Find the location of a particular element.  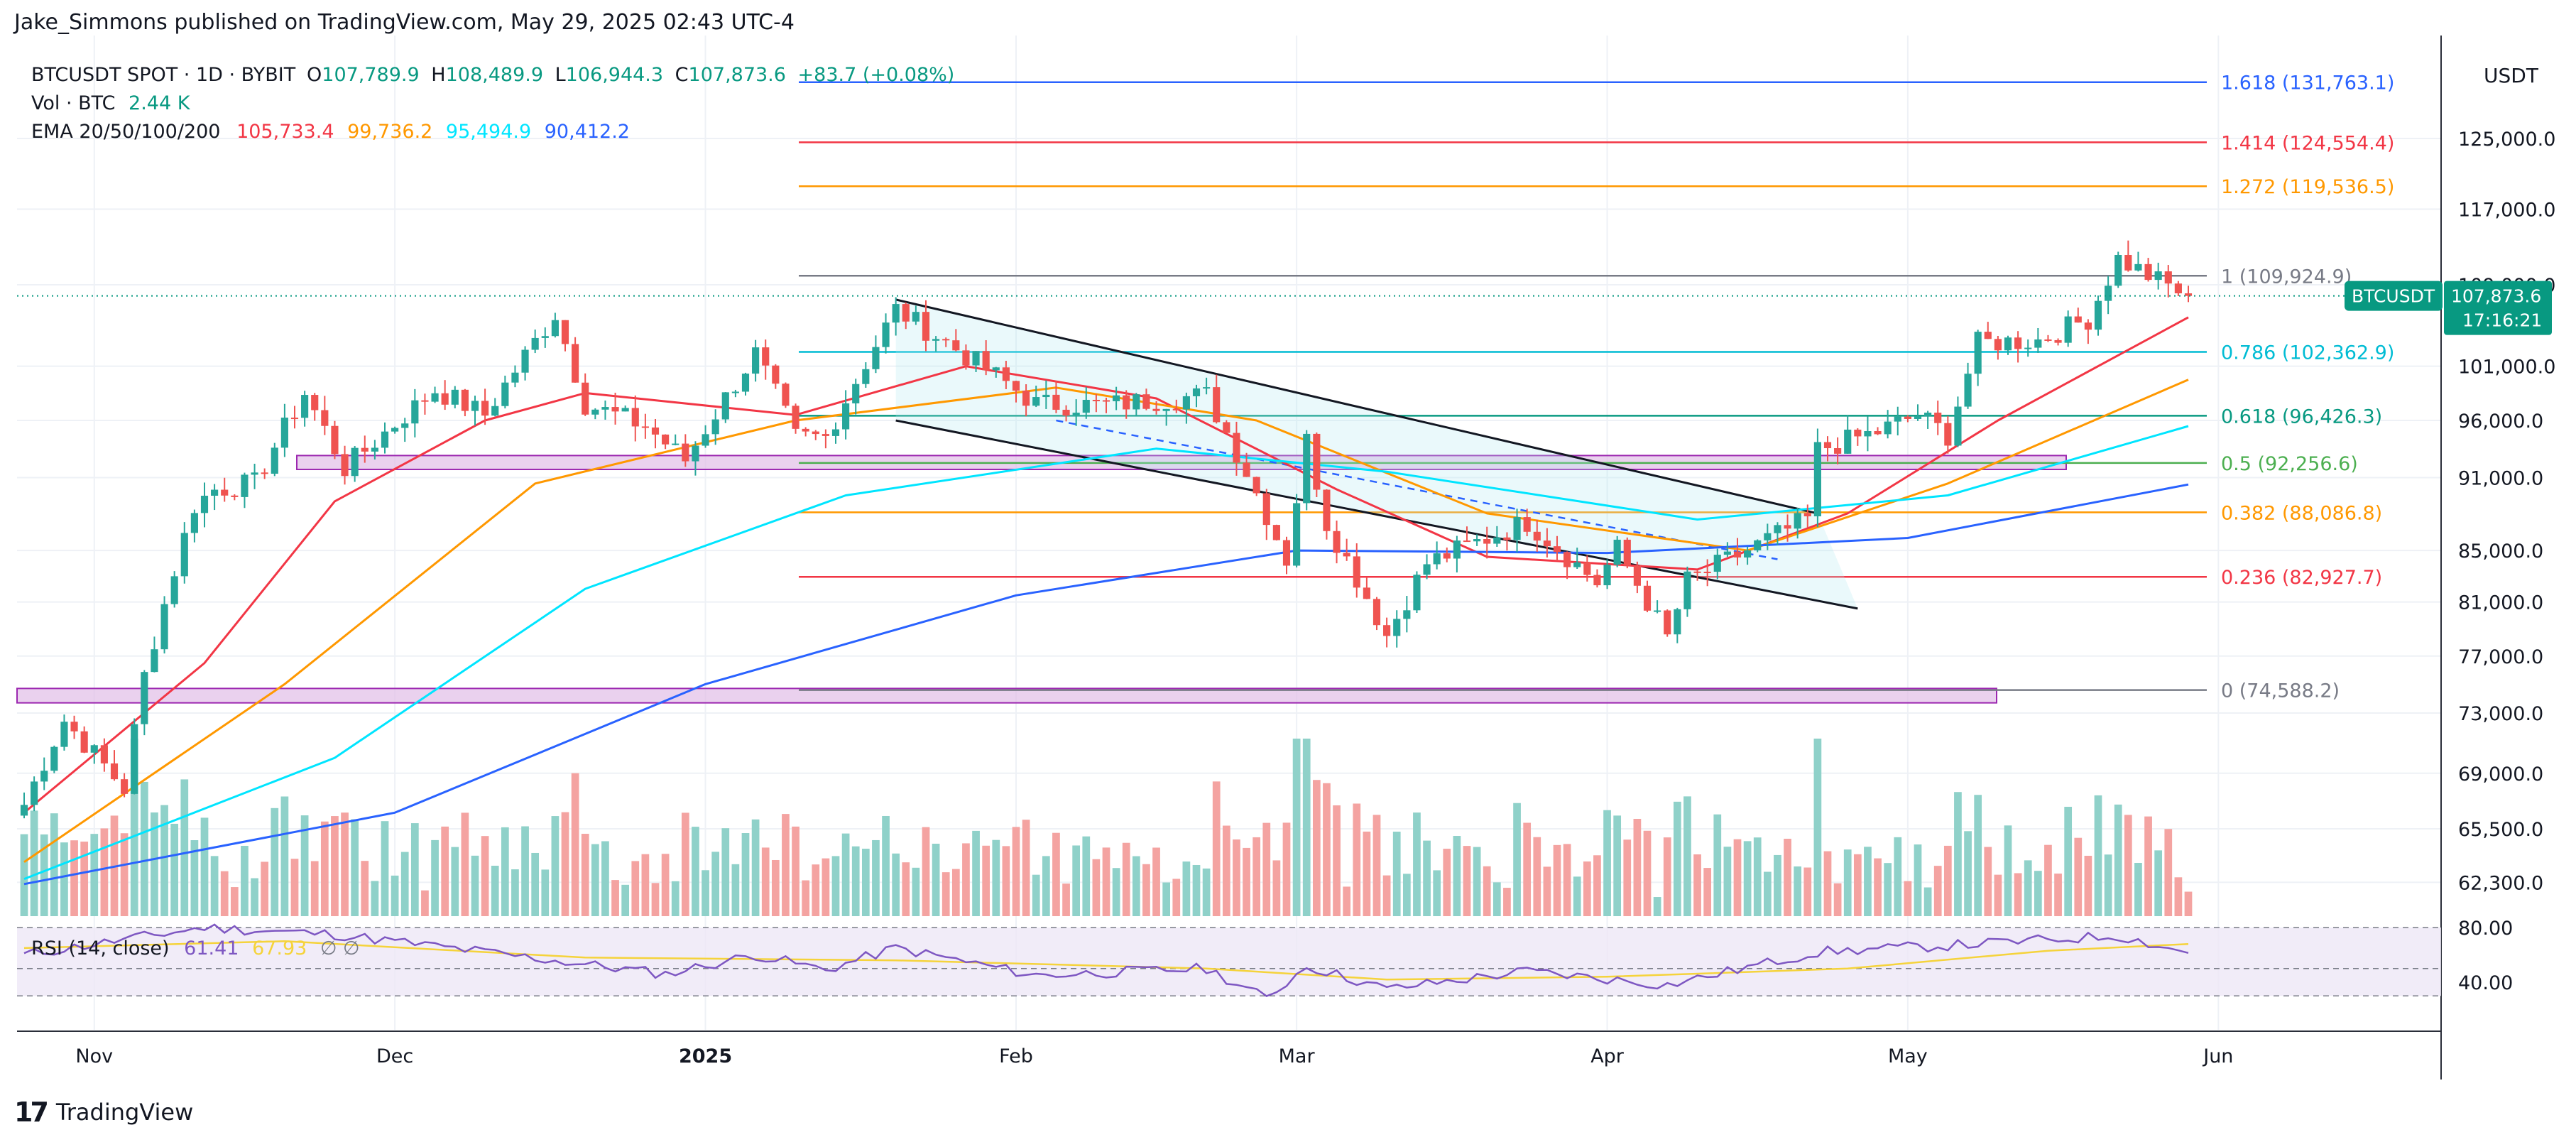

fib-level-label: 0.618 (96,426.3) is located at coordinates (2301, 417).